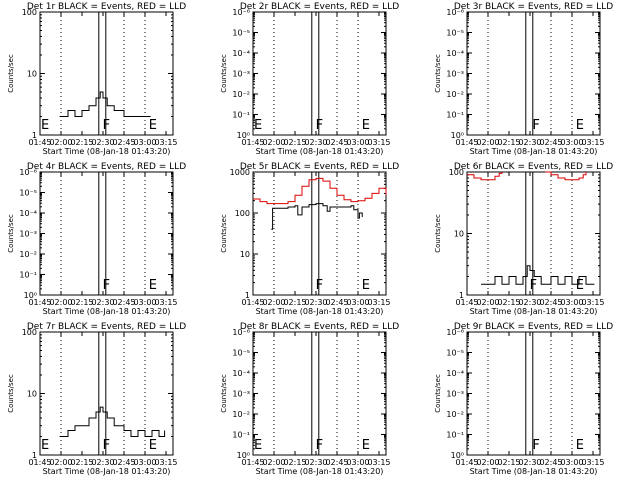  Describe the element at coordinates (106, 167) in the screenshot. I see `panel-title: Det 4r BLACK = Events, RED = LLD` at that location.